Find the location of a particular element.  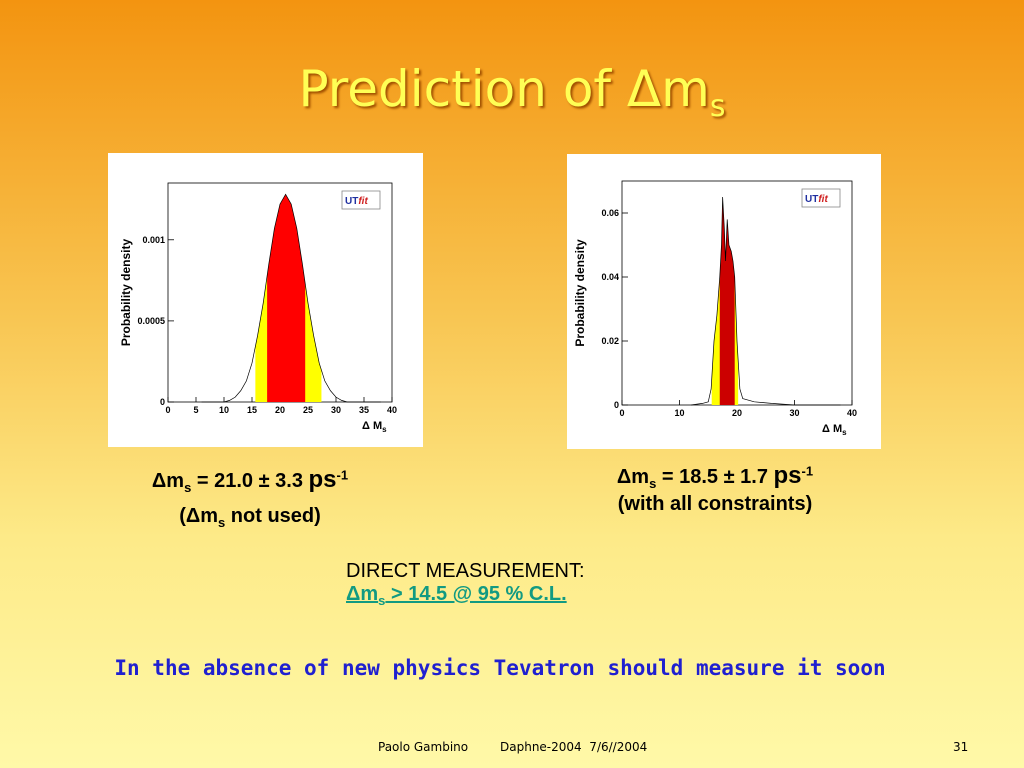

caption-line: (with all constraints) is located at coordinates (715, 504).